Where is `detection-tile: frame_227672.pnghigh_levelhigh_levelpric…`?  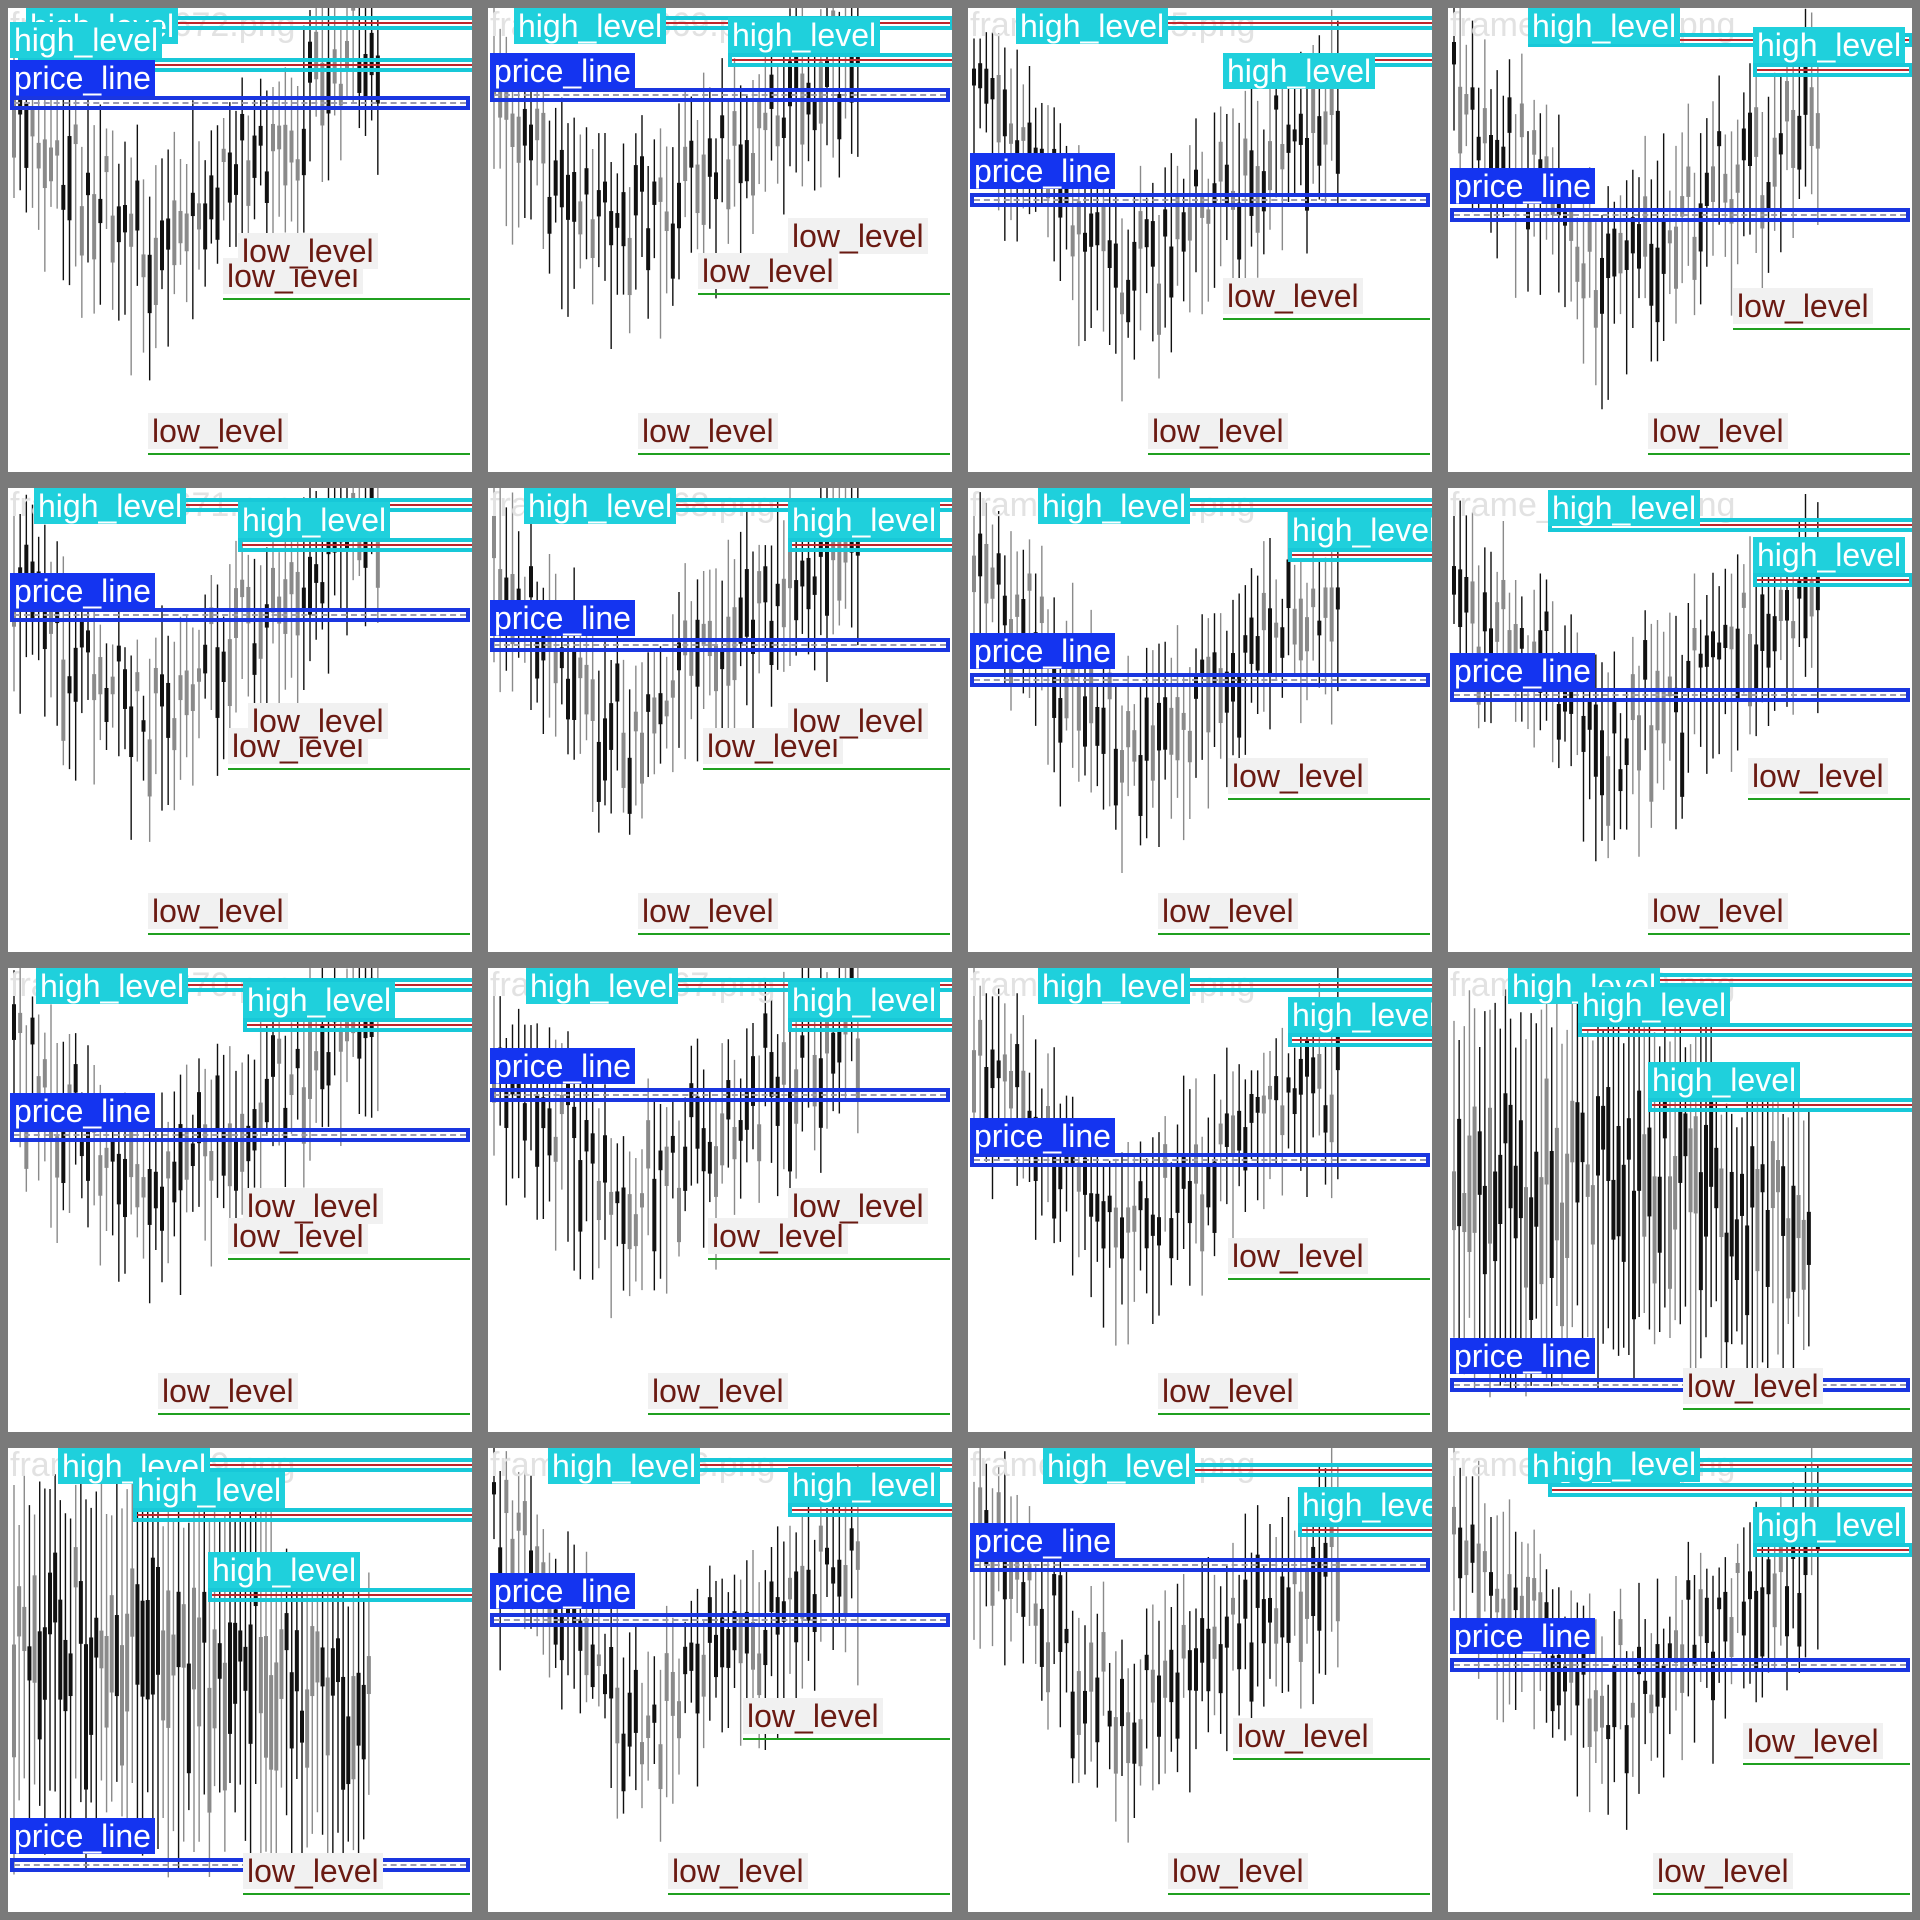 detection-tile: frame_227672.pnghigh_levelhigh_levelpric… is located at coordinates (240, 240).